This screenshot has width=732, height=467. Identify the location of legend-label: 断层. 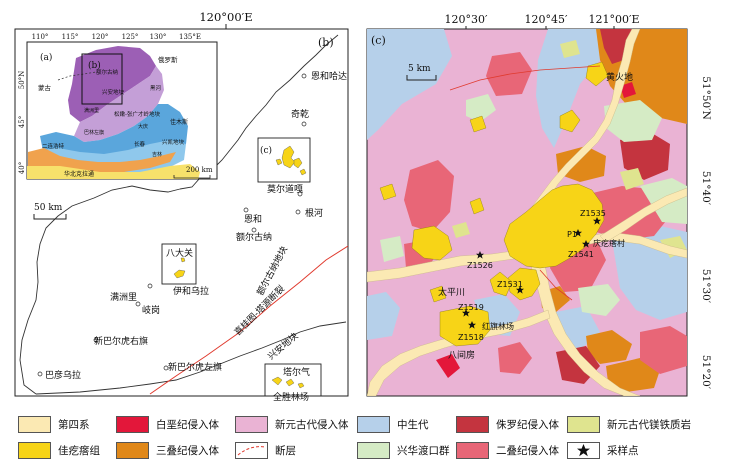
(285, 450).